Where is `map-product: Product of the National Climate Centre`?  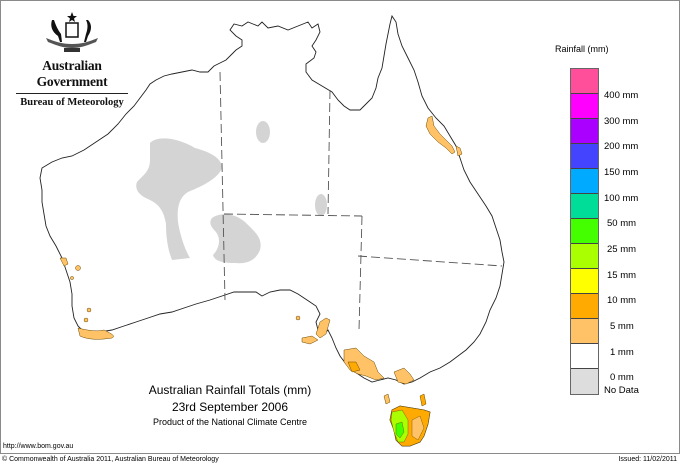
map-product: Product of the National Climate Centre is located at coordinates (230, 422).